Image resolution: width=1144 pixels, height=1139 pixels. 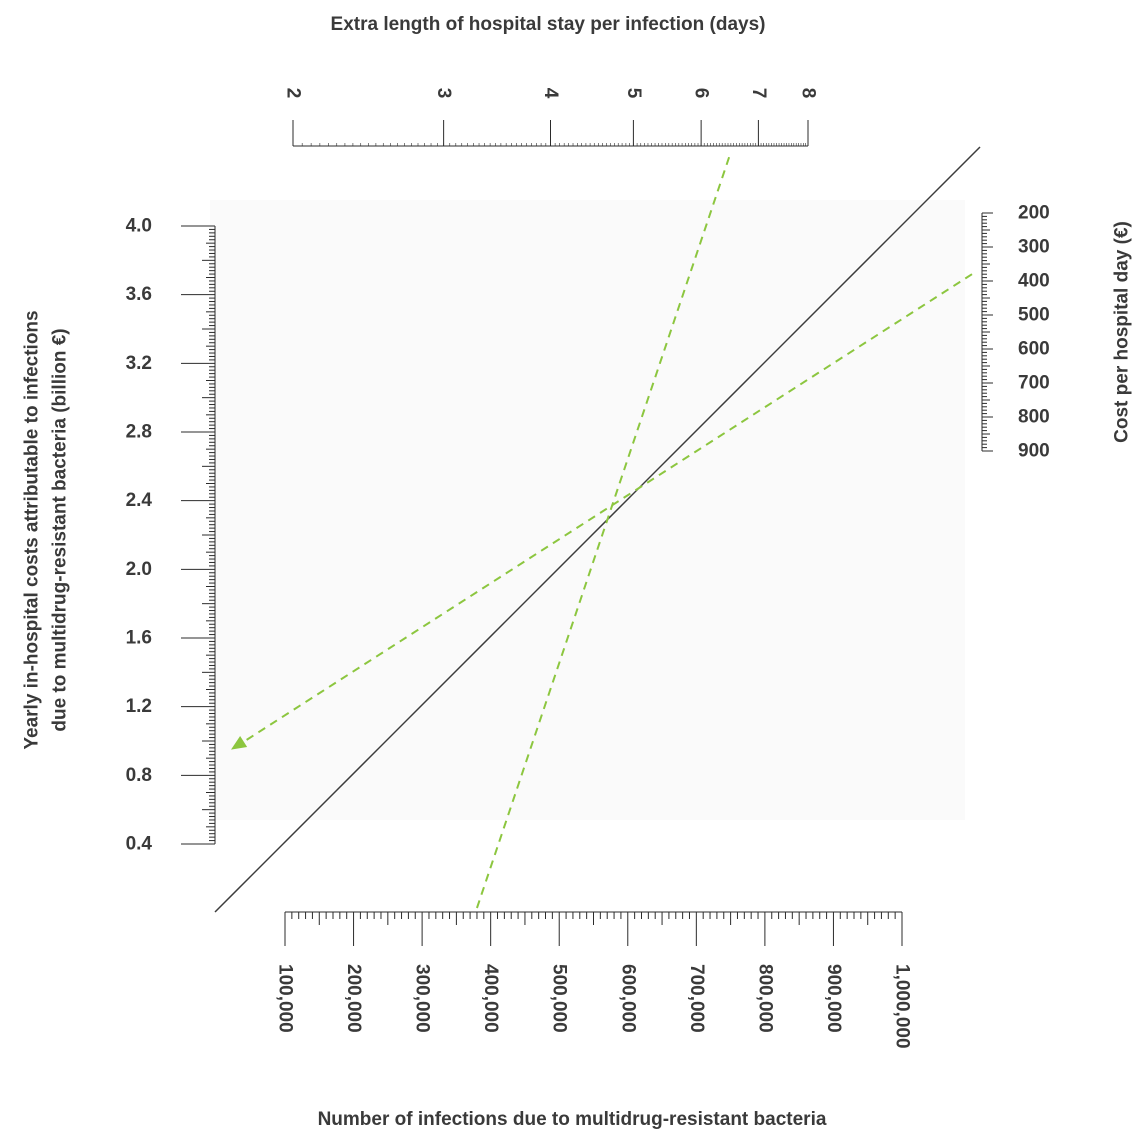 I want to click on infections-tick-label: 800,000, so click(x=764, y=998).